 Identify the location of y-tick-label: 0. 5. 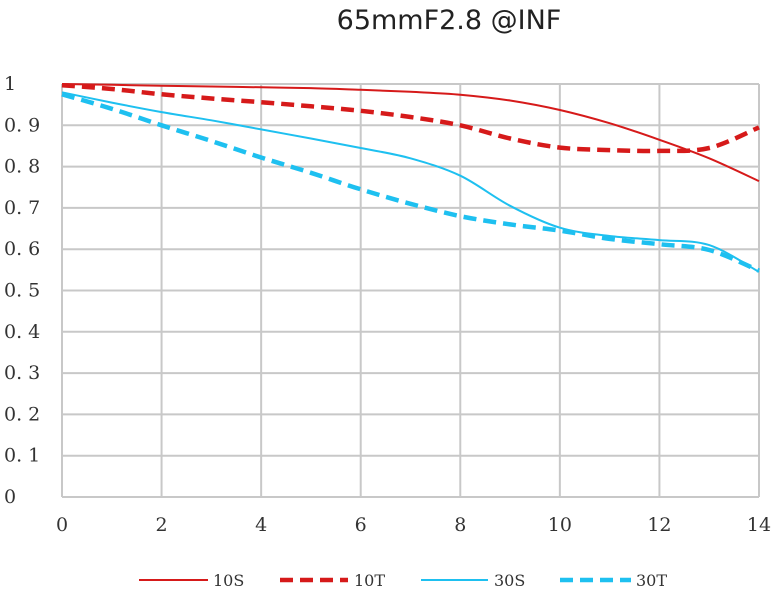
(22, 291).